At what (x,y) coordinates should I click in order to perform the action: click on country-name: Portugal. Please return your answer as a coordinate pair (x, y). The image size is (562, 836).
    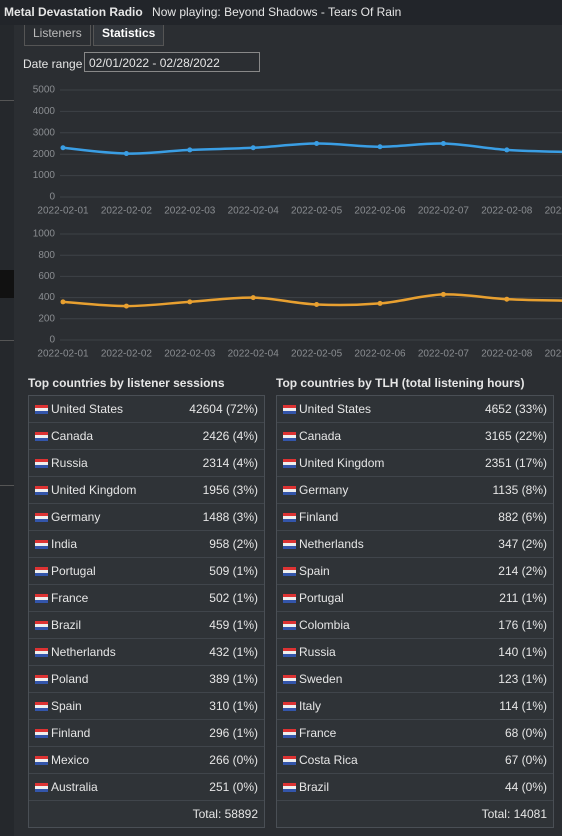
    Looking at the image, I should click on (321, 598).